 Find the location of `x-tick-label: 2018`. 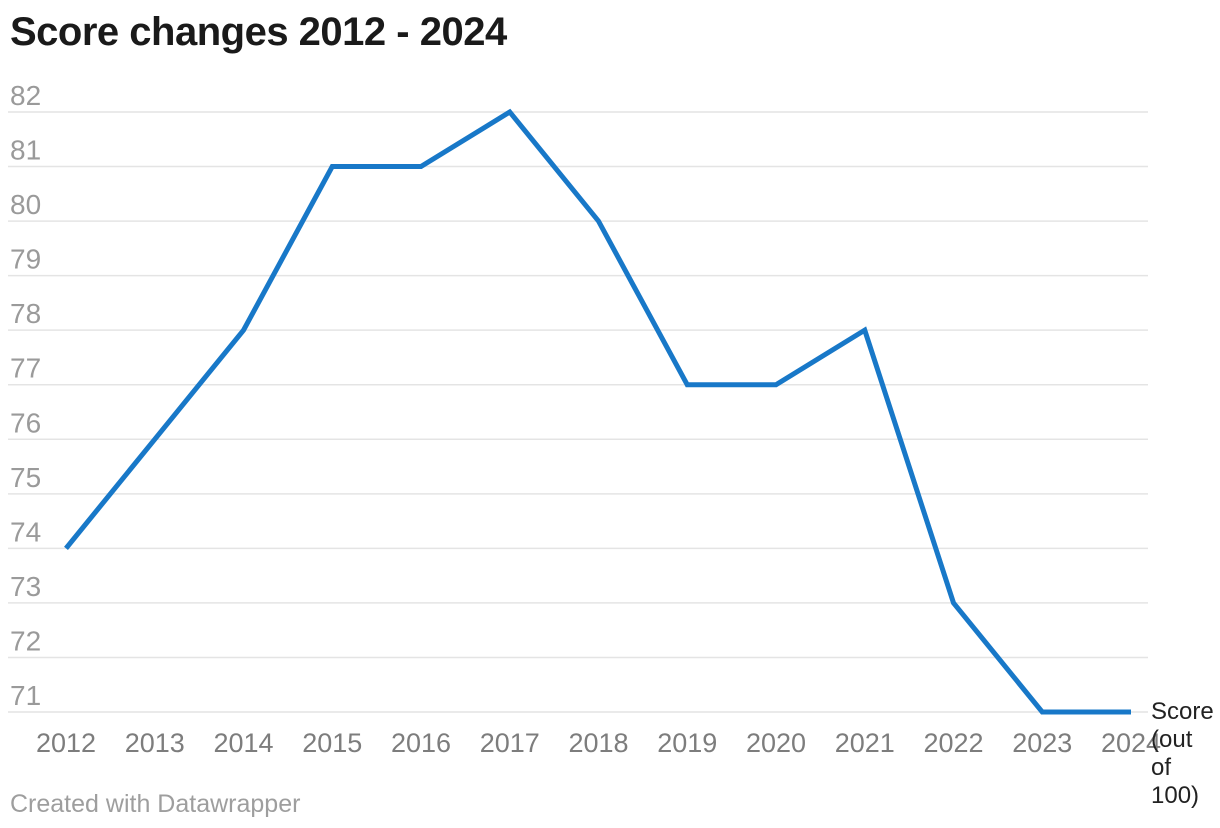

x-tick-label: 2018 is located at coordinates (598, 743).